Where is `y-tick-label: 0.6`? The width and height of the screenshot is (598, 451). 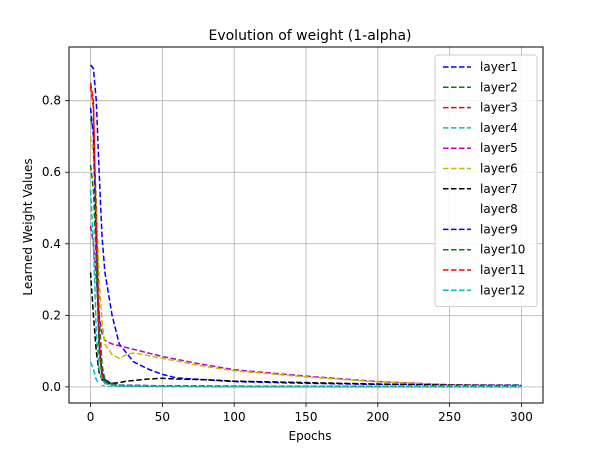
y-tick-label: 0.6 is located at coordinates (51, 172).